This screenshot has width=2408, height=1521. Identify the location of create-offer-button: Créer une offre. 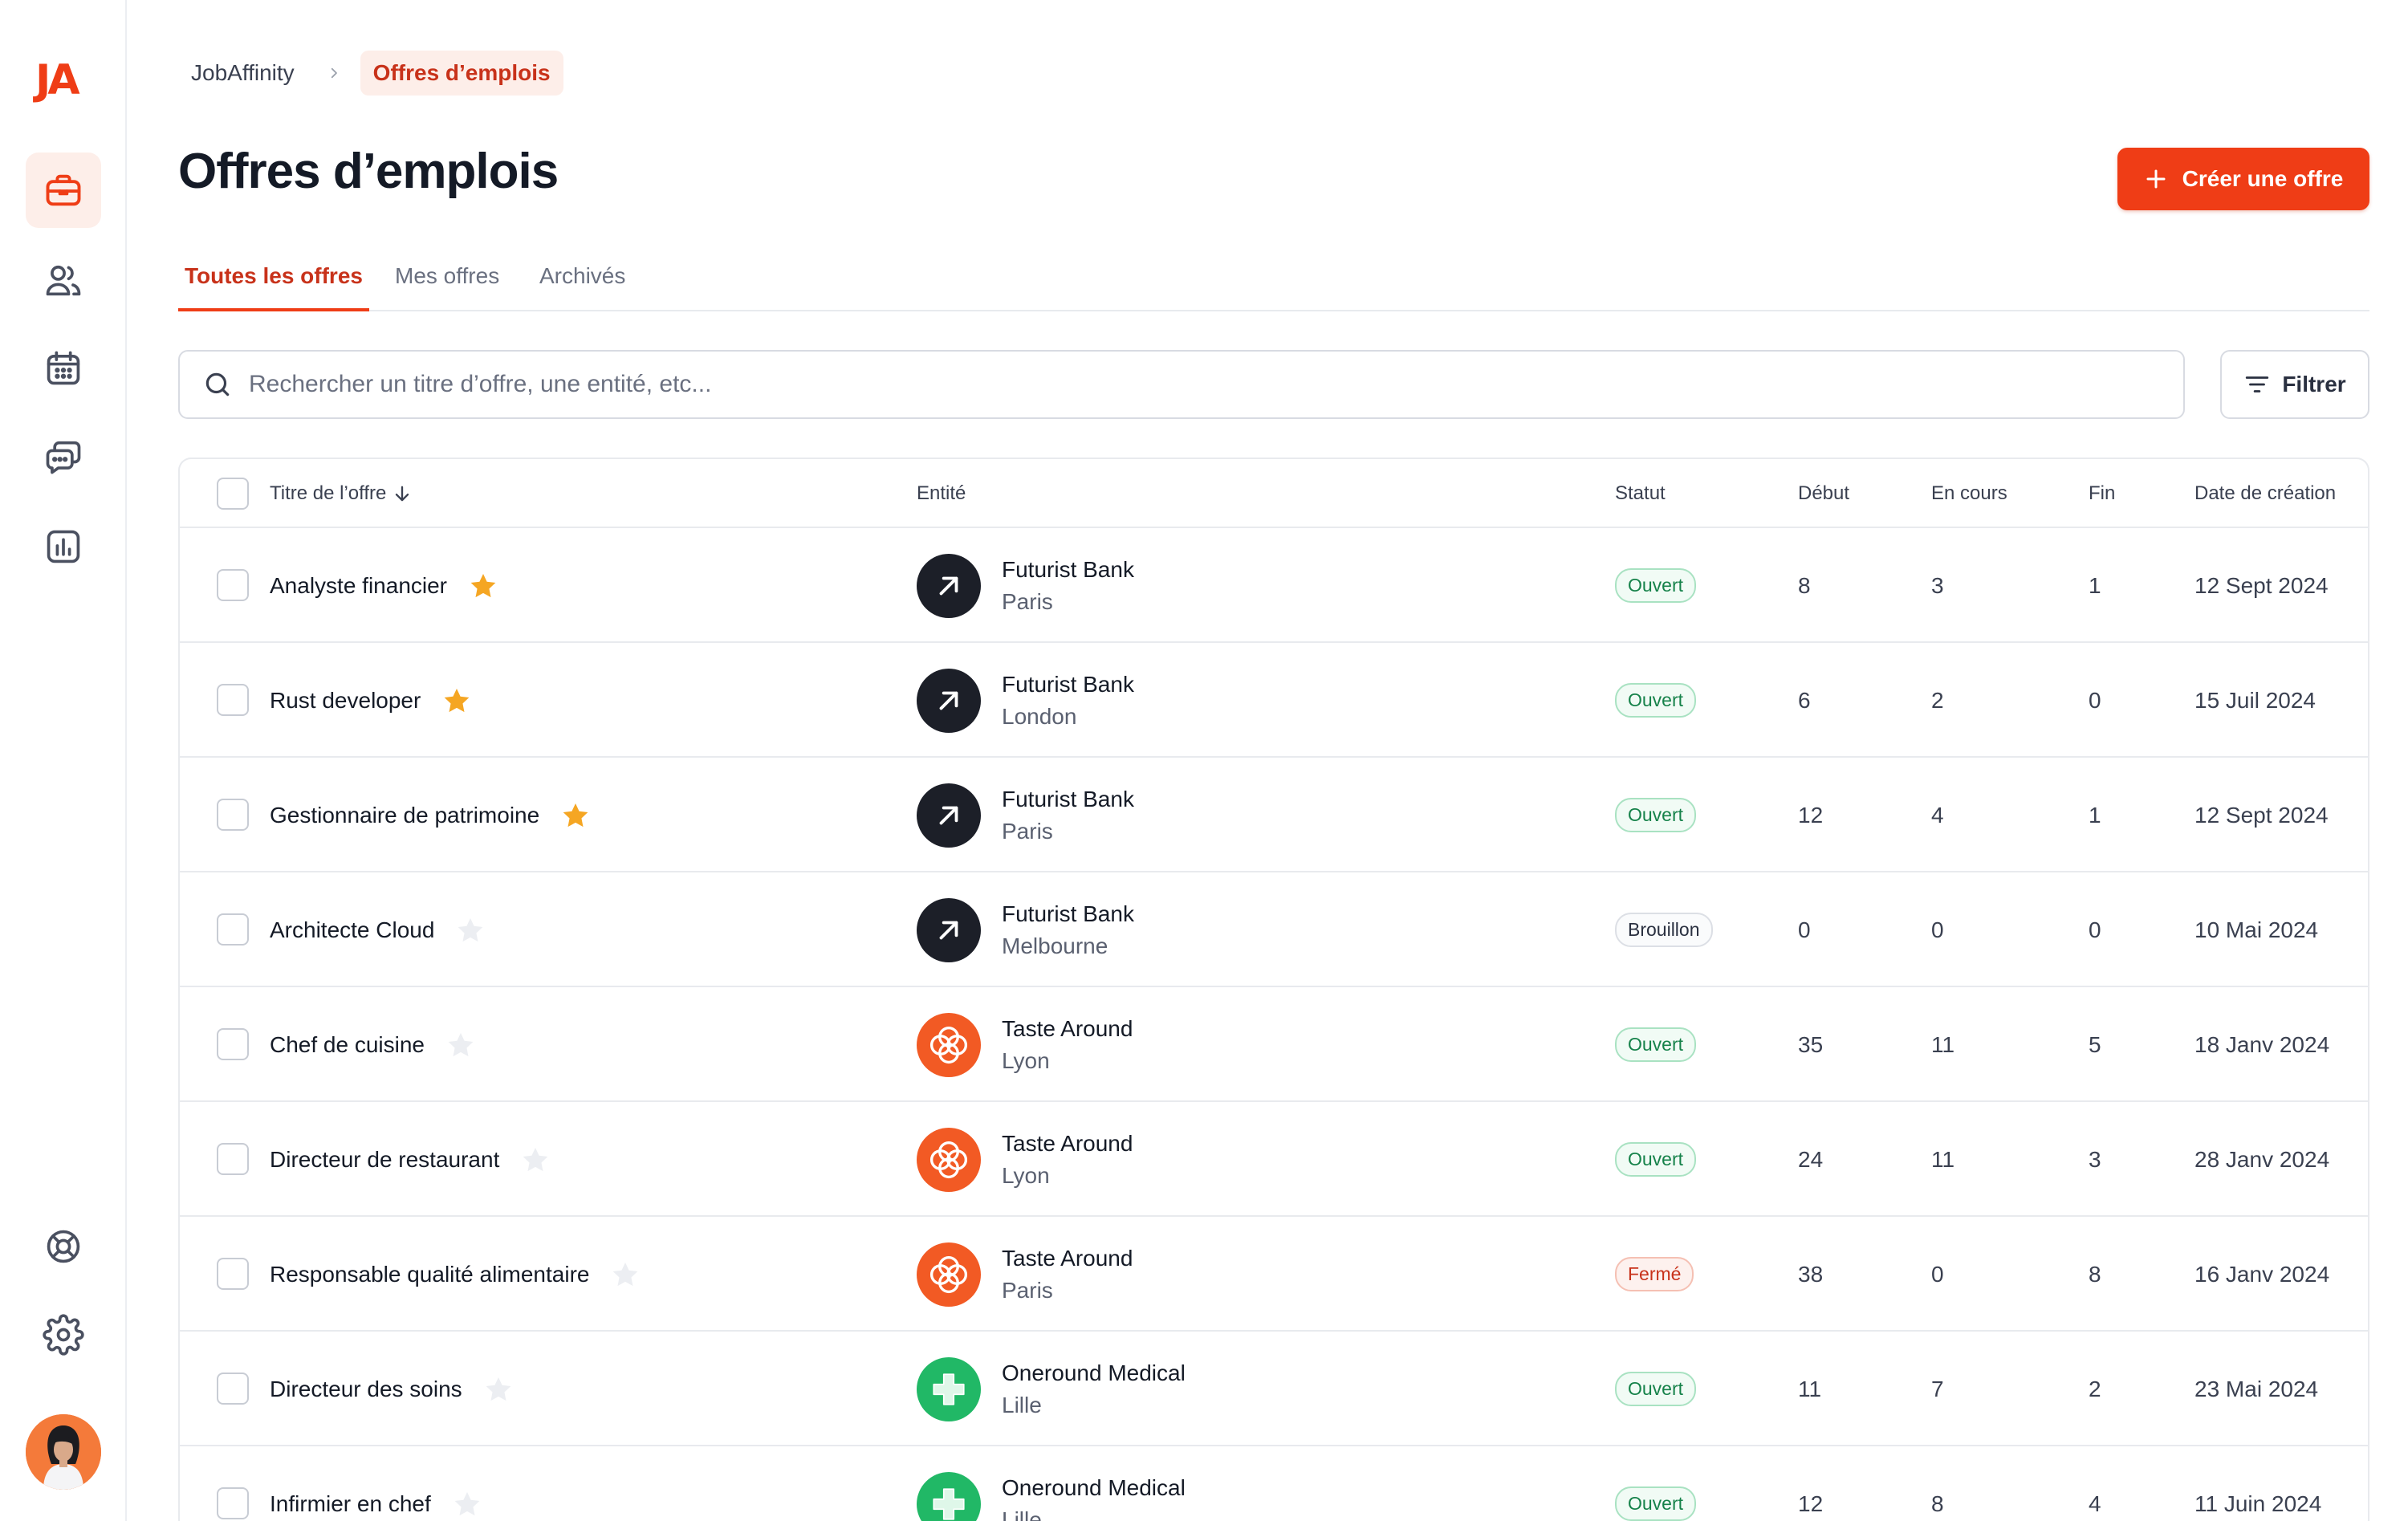
(2243, 179).